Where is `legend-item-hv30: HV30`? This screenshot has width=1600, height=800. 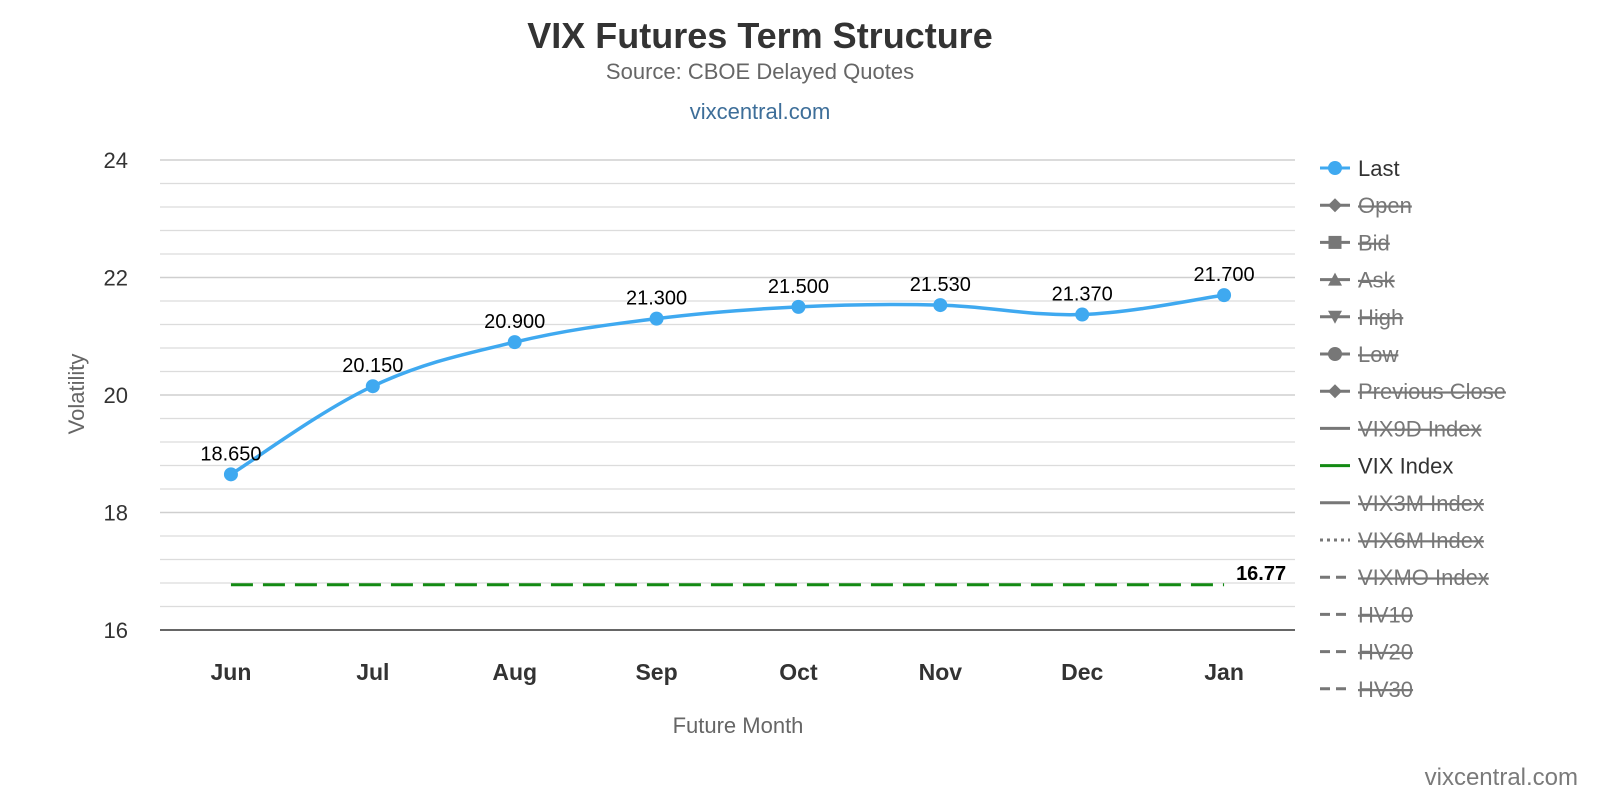 legend-item-hv30: HV30 is located at coordinates (1366, 689).